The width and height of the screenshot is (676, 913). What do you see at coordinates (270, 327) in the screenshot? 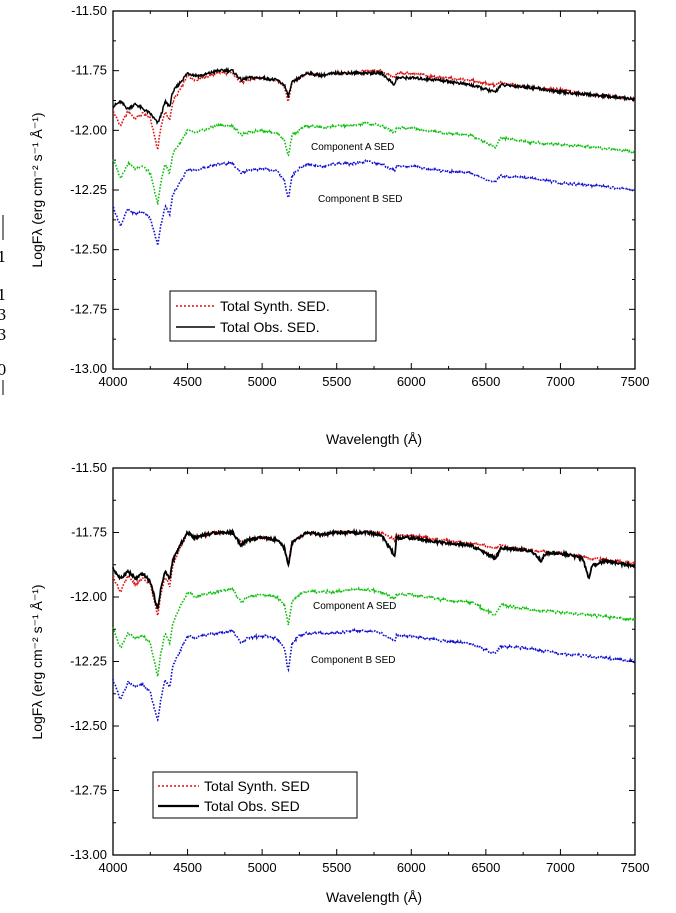
I see `legend-label-obs: Total Obs. SED.` at bounding box center [270, 327].